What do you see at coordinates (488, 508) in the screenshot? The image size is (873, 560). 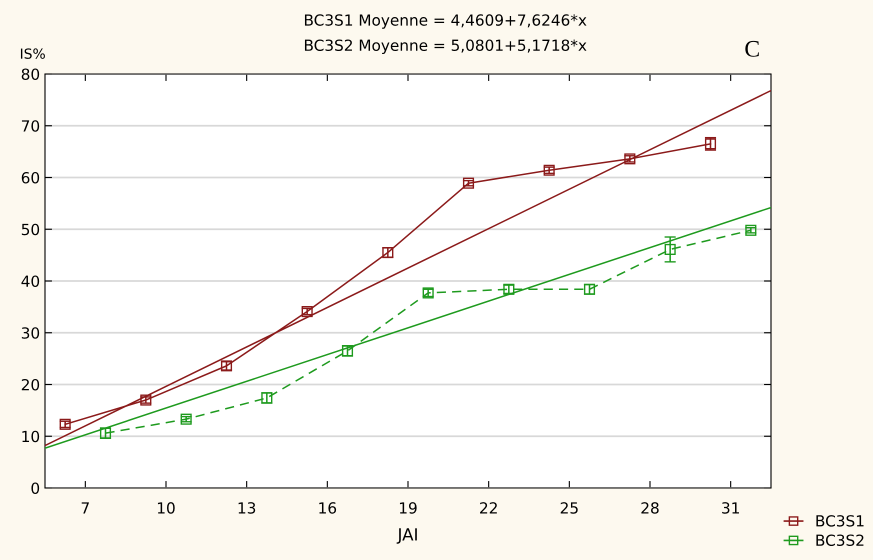 I see `x-tick-label: 22` at bounding box center [488, 508].